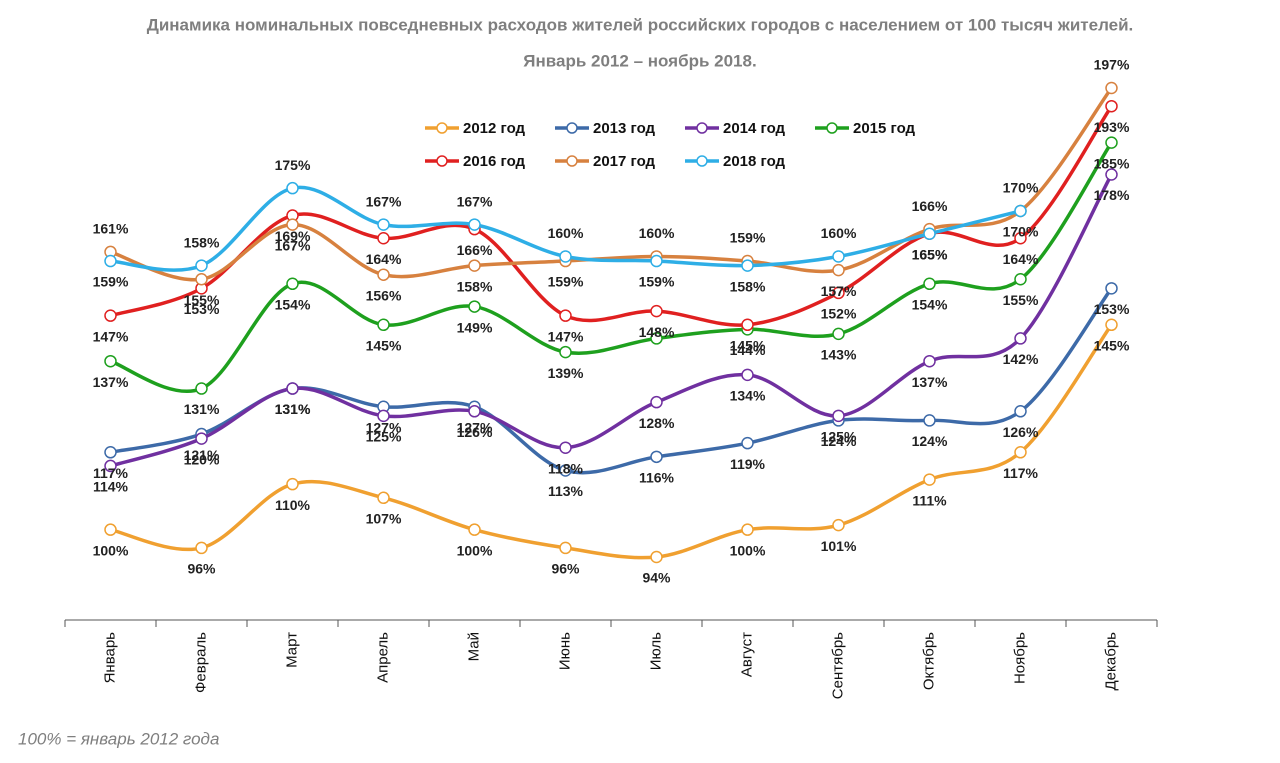 The image size is (1280, 763). Describe the element at coordinates (657, 332) in the screenshot. I see `data-label: 148%` at that location.